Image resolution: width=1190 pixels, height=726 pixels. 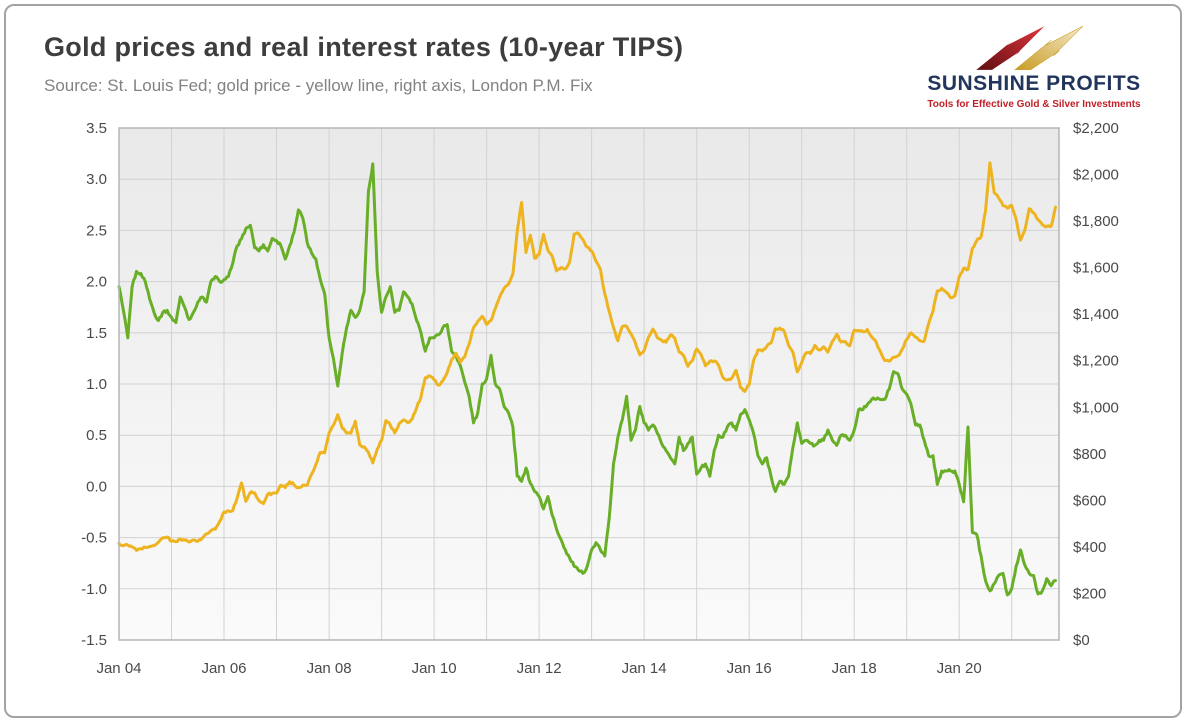 What do you see at coordinates (96, 282) in the screenshot?
I see `left-axis-tick-label: 2.0` at bounding box center [96, 282].